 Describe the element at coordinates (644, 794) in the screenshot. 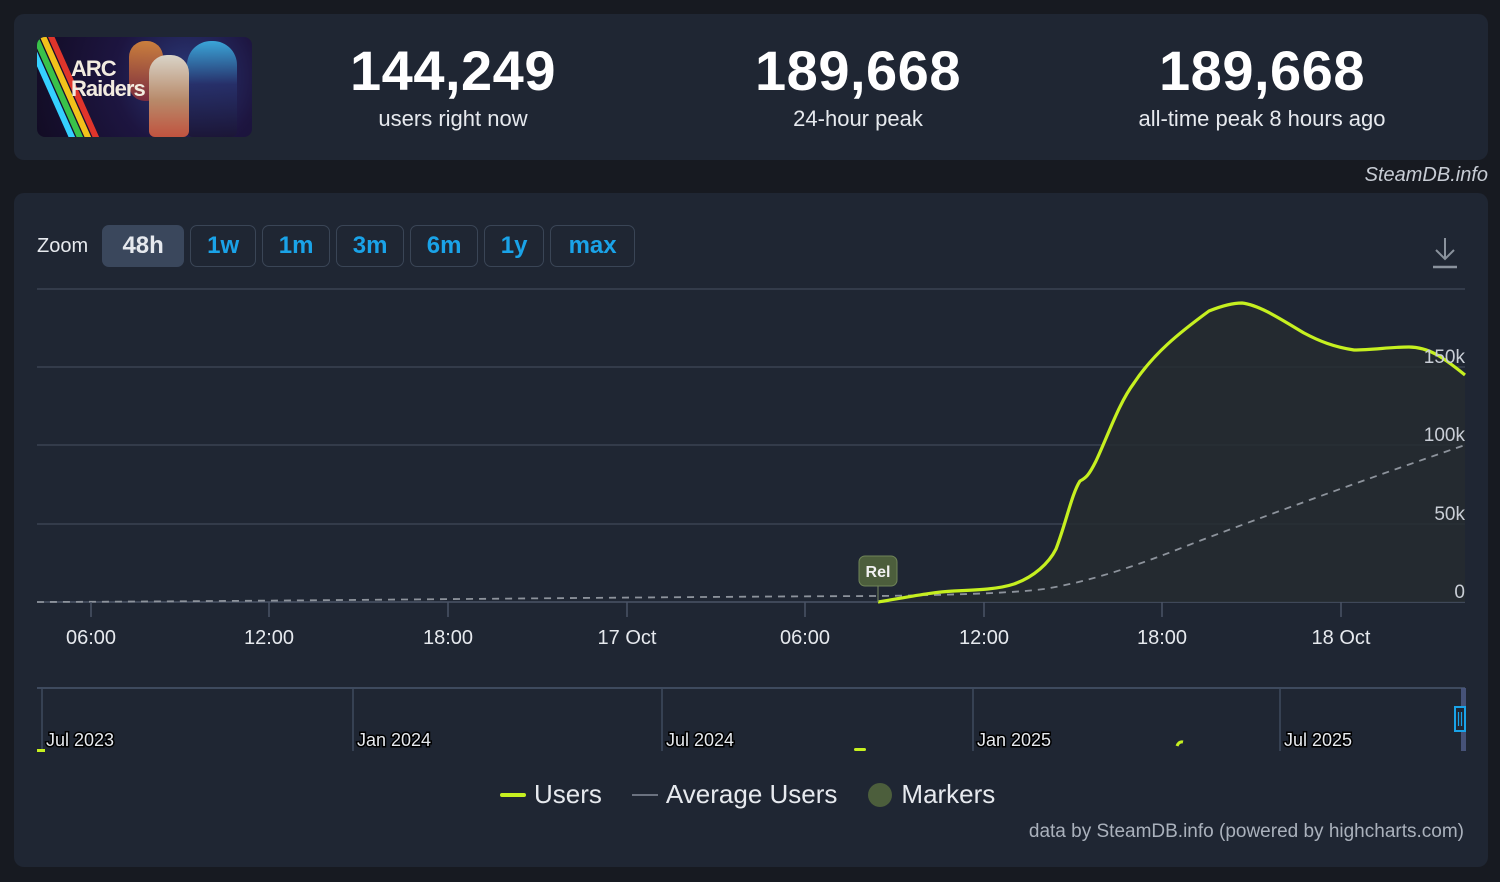

I see `average-line-icon` at that location.